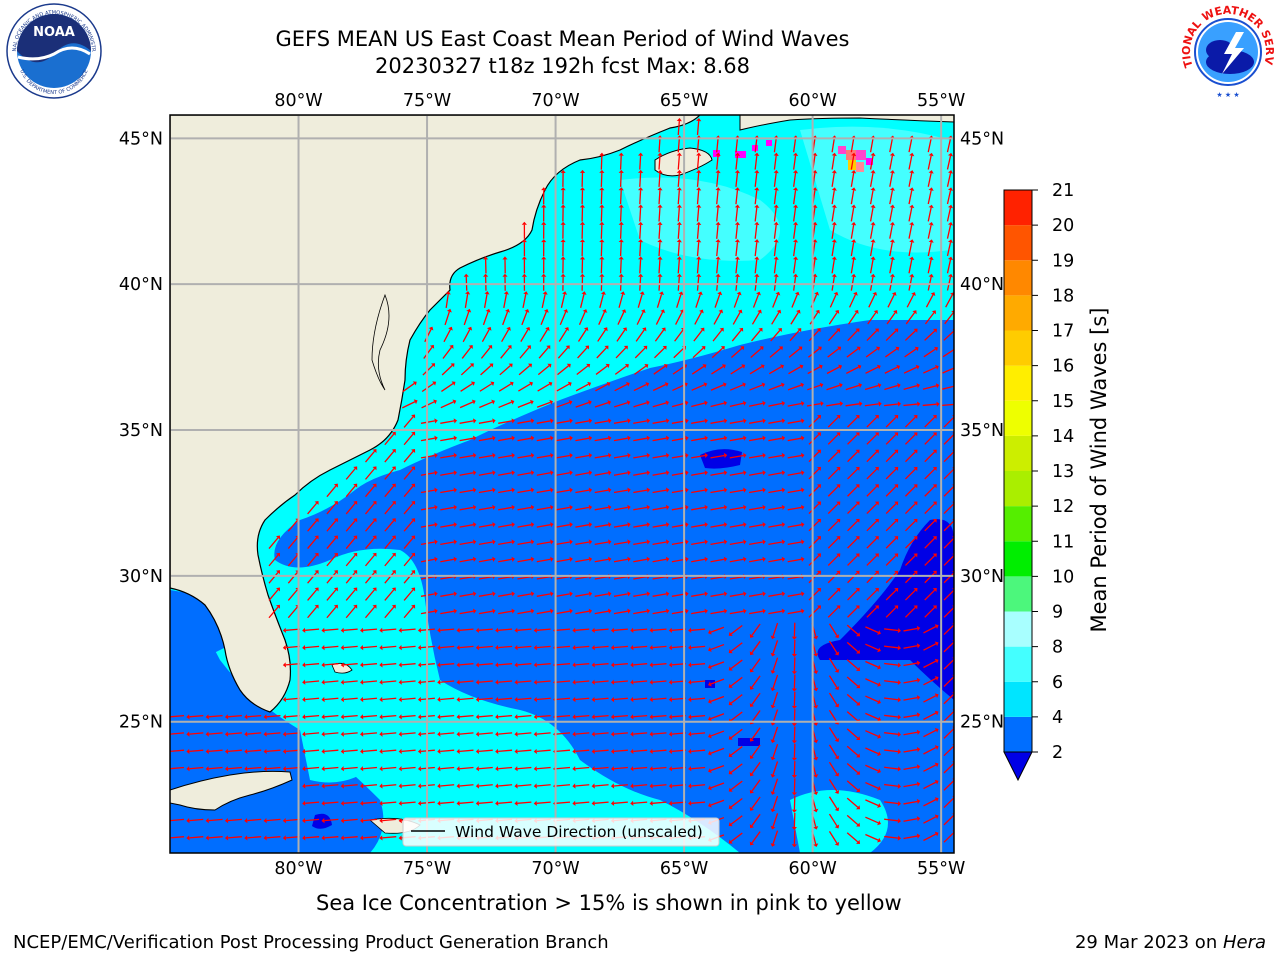 The image size is (1280, 960). Describe the element at coordinates (1244, 942) in the screenshot. I see `footer-machine: Hera` at that location.